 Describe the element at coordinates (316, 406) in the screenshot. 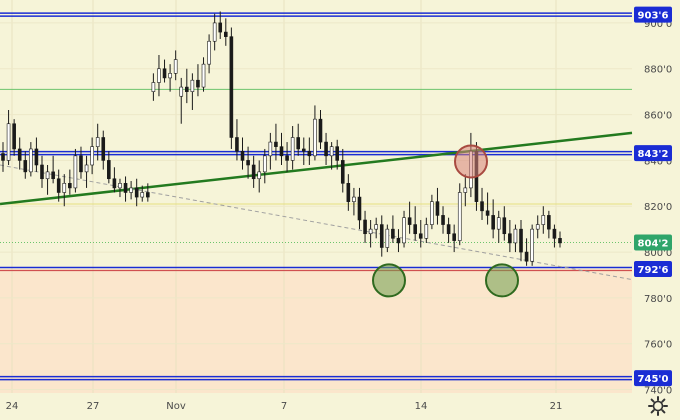

I see `time-axis-background` at that location.